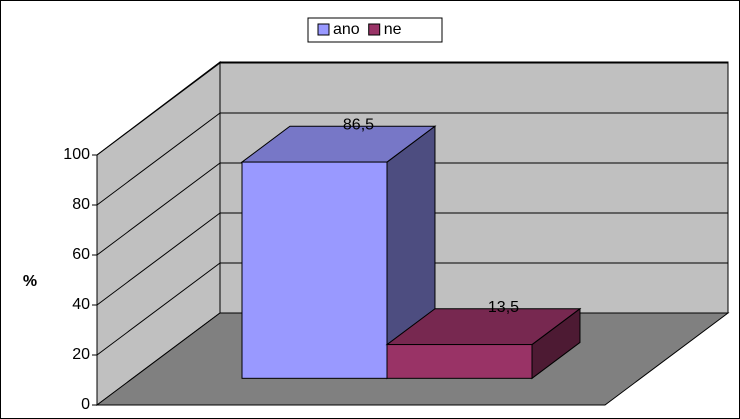  What do you see at coordinates (81, 354) in the screenshot?
I see `y-tick-label: 20` at bounding box center [81, 354].